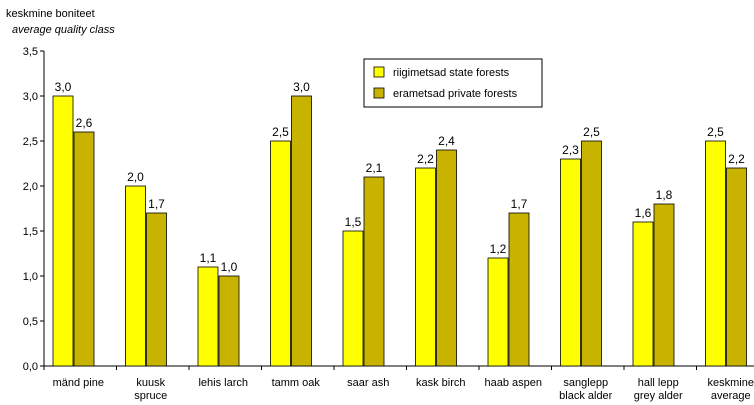 Image resolution: width=754 pixels, height=405 pixels. I want to click on x-category-label: hall lepp, so click(658, 383).